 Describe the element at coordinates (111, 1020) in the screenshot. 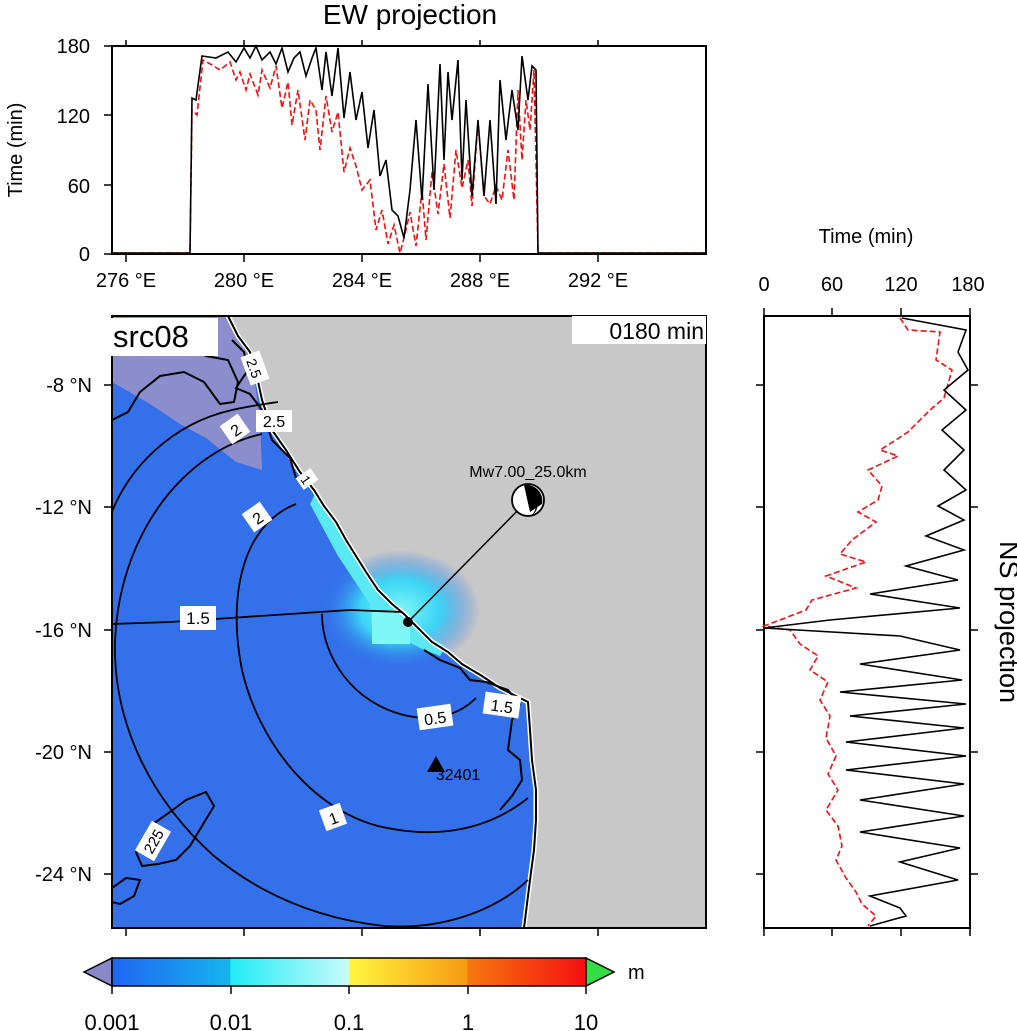

I see `colorbar-tick-0001: 0.001` at that location.